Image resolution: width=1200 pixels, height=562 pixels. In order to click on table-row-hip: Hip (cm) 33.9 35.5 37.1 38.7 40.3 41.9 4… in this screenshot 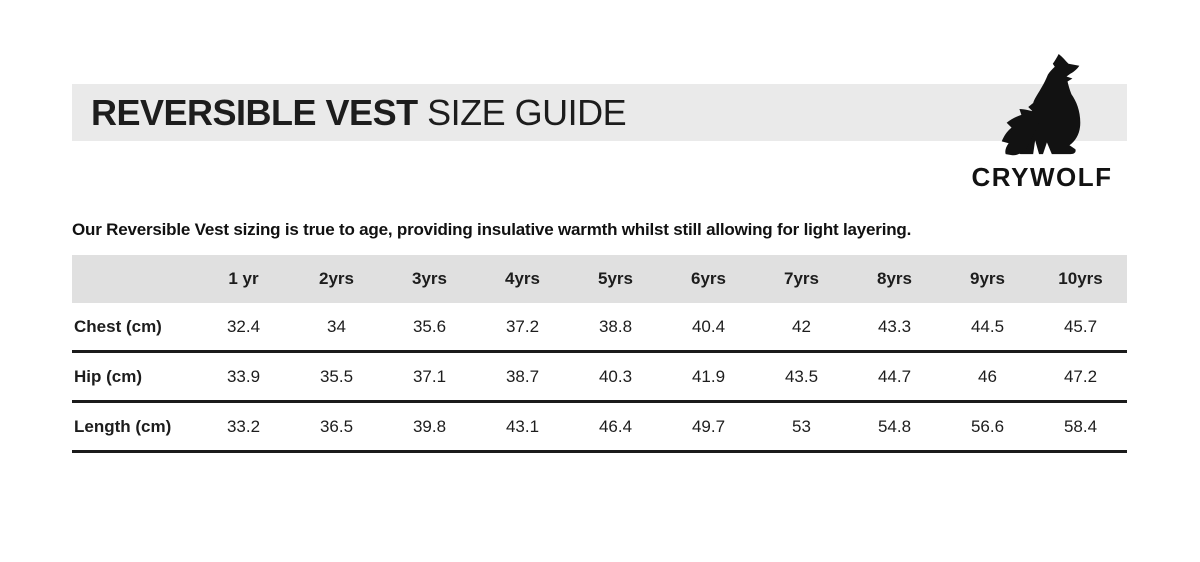, I will do `click(599, 378)`.